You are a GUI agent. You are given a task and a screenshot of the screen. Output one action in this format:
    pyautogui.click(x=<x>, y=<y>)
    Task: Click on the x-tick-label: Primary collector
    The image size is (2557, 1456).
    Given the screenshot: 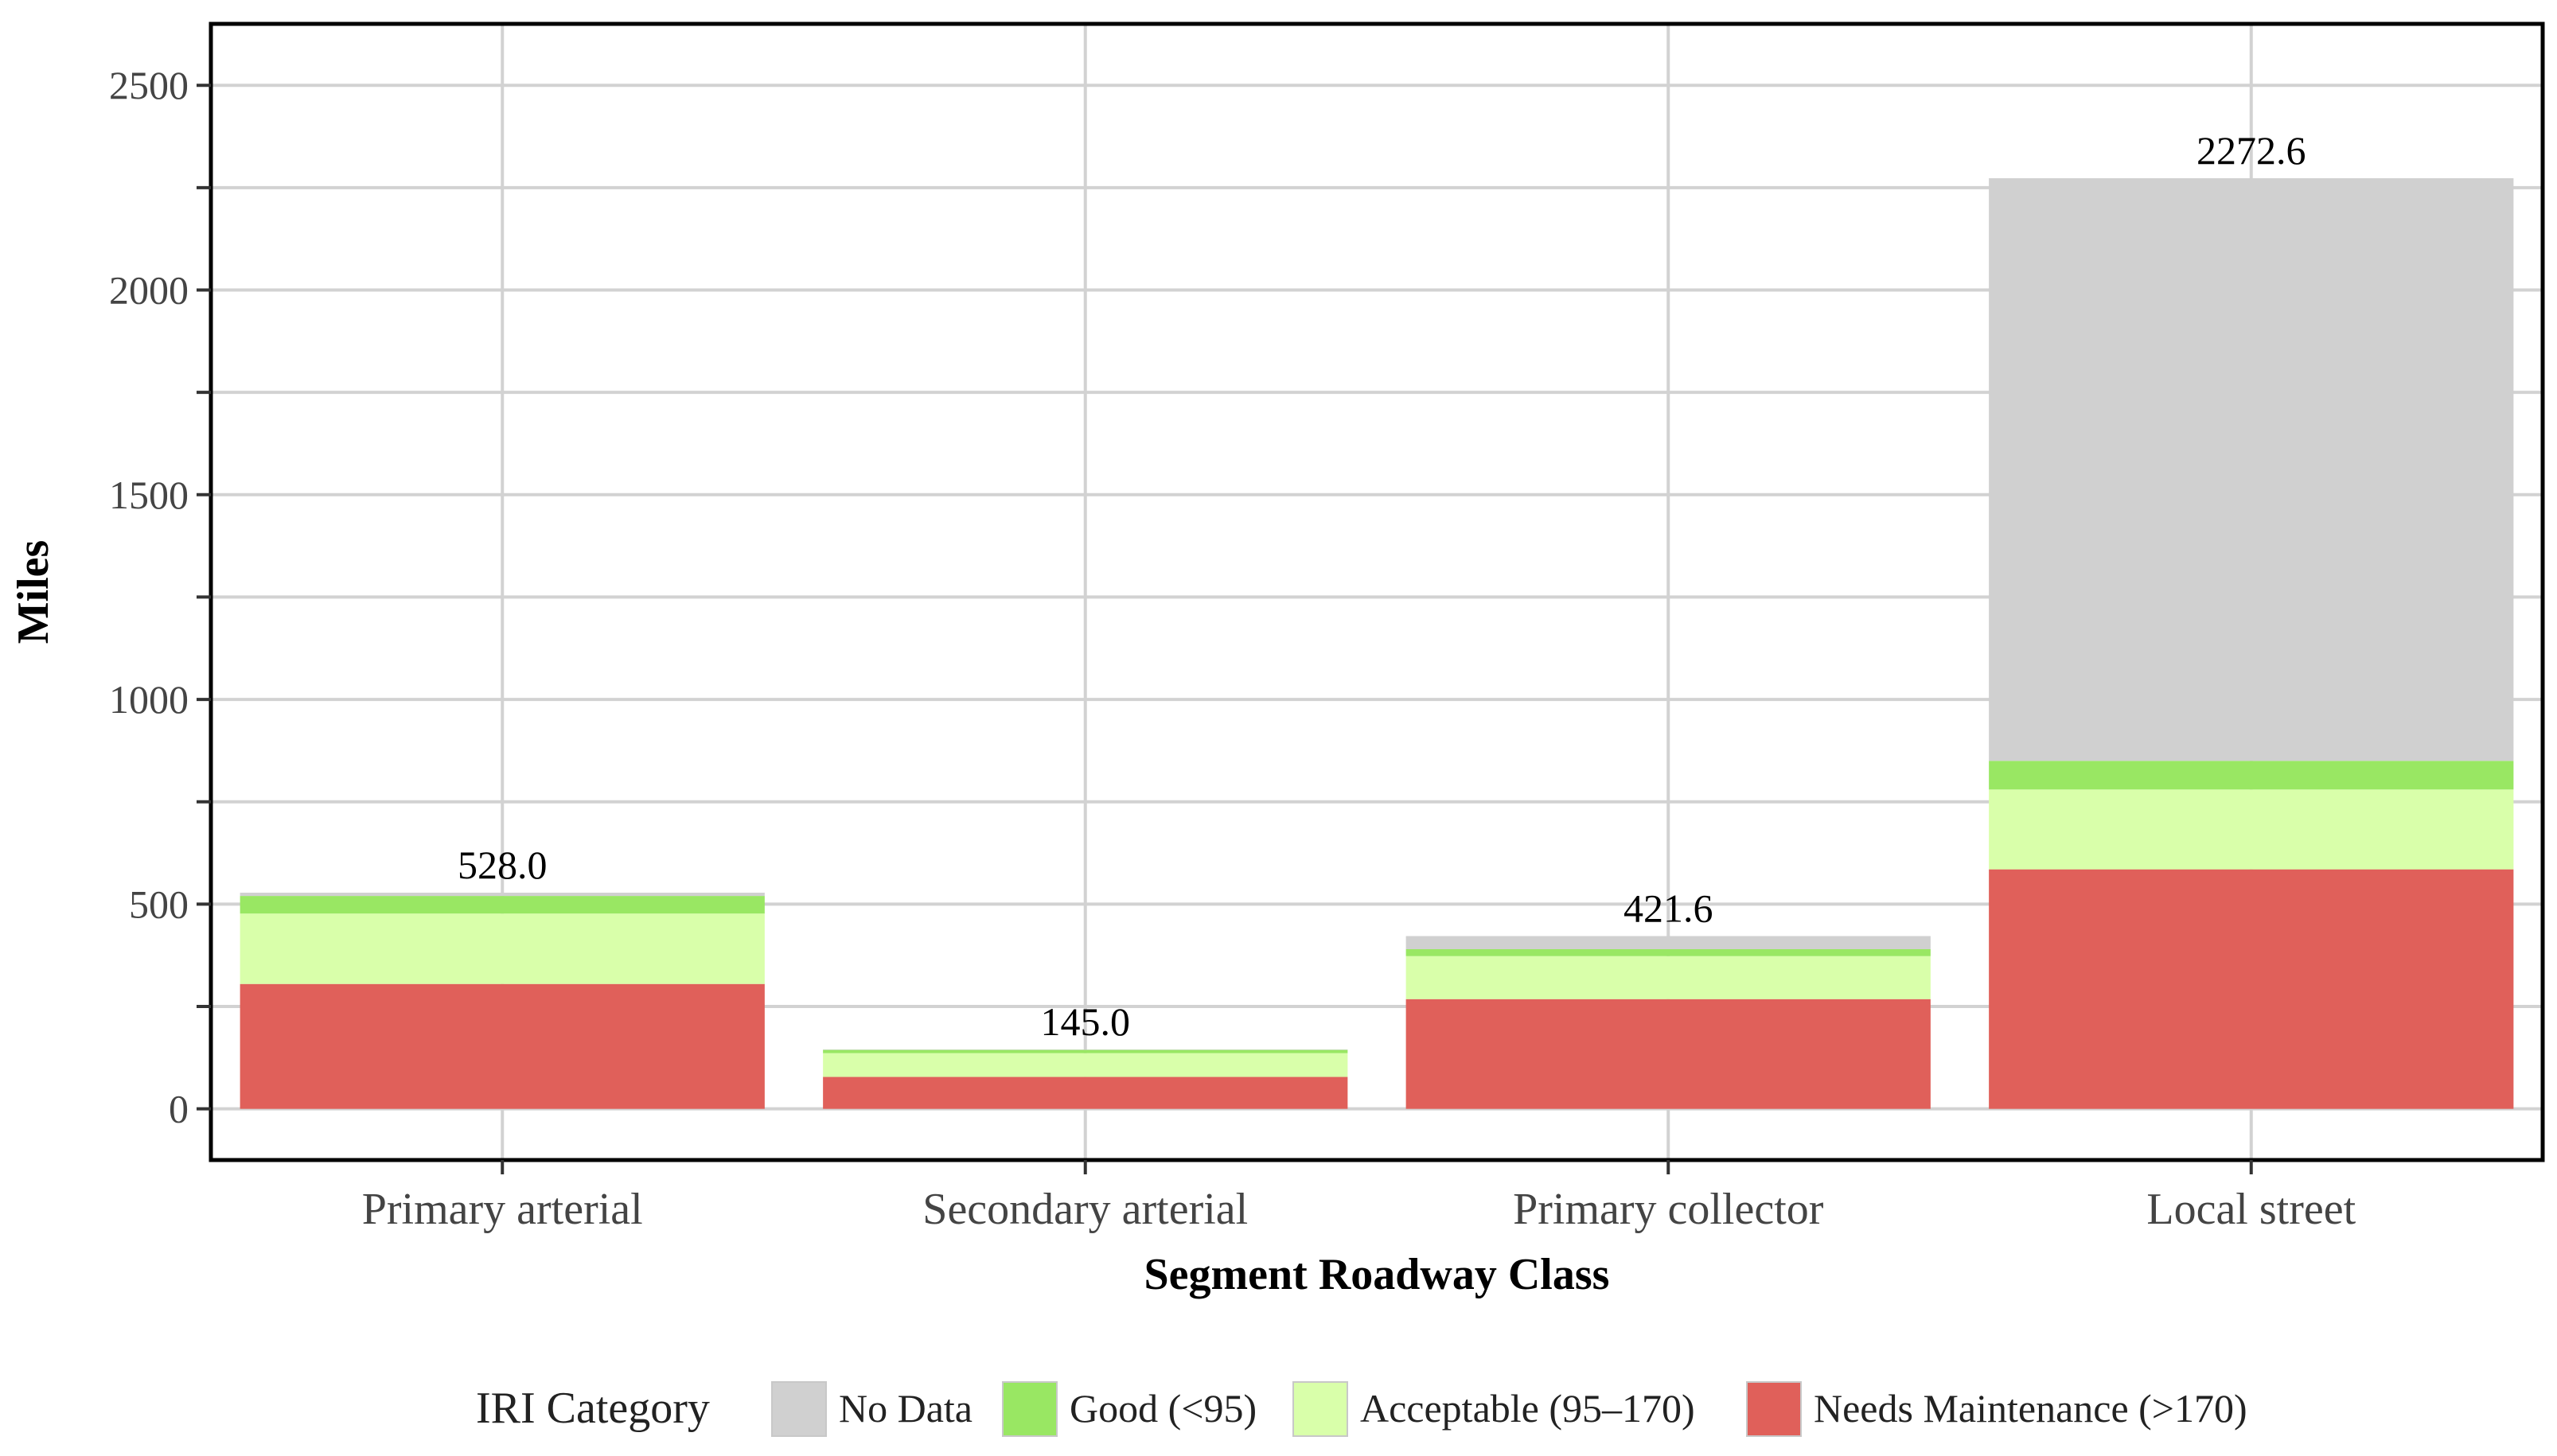 What is the action you would take?
    pyautogui.click(x=1668, y=1209)
    